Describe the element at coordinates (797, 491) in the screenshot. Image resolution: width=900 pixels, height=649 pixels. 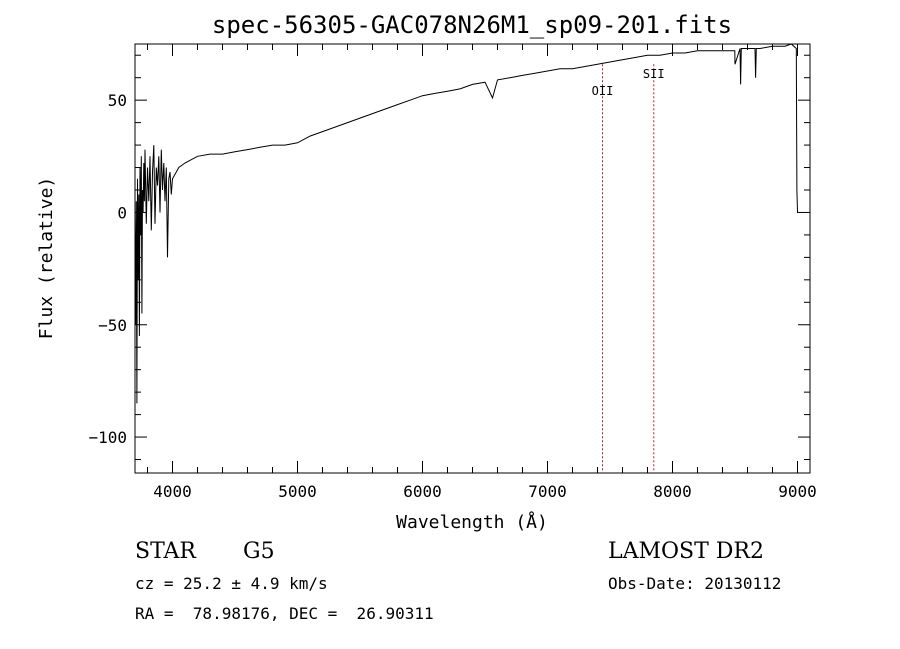
I see `x-tick-label: 9000` at that location.